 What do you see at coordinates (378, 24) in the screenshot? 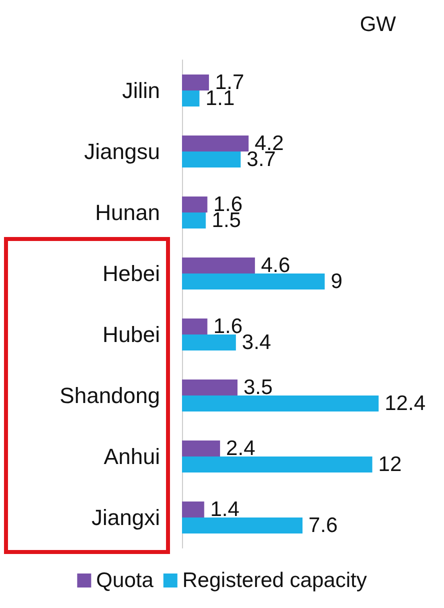
I see `text: GW` at bounding box center [378, 24].